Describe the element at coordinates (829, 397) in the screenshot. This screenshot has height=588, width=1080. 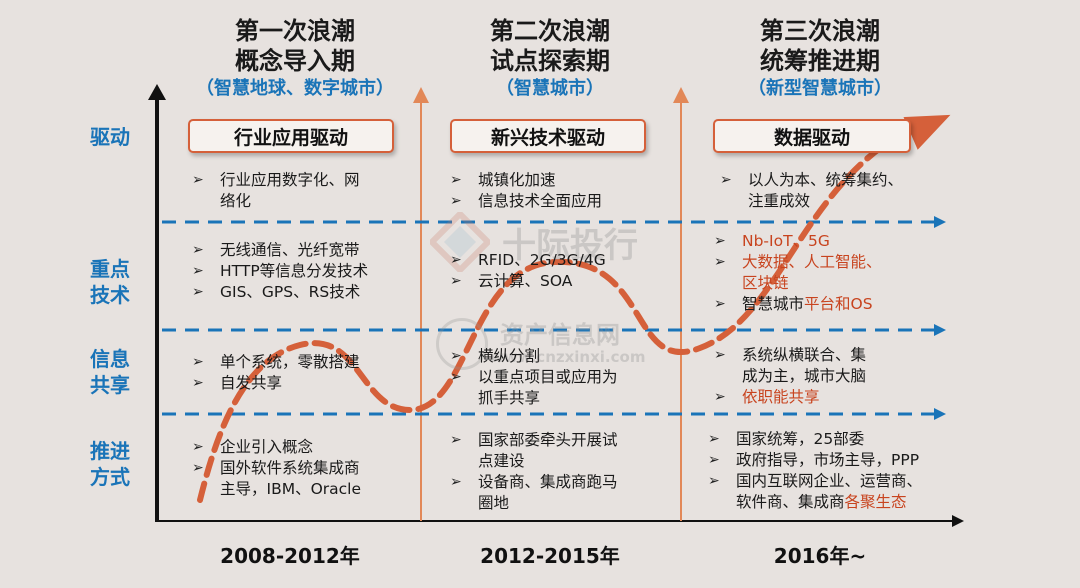
I see `list-item: 依职能共享` at that location.